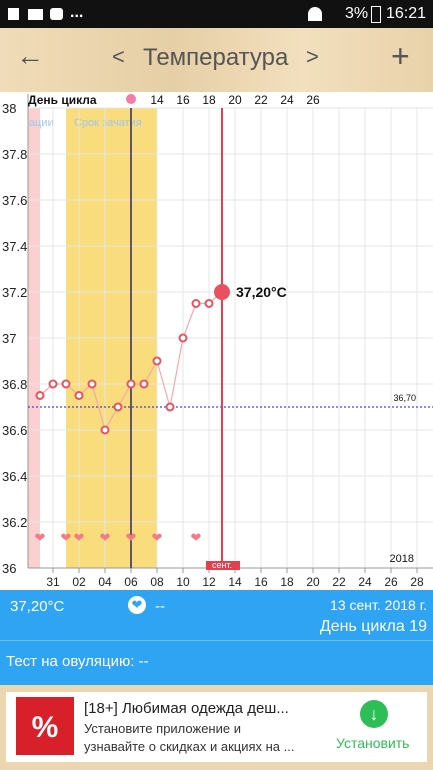  Describe the element at coordinates (222, 292) in the screenshot. I see `highlight-point` at that location.